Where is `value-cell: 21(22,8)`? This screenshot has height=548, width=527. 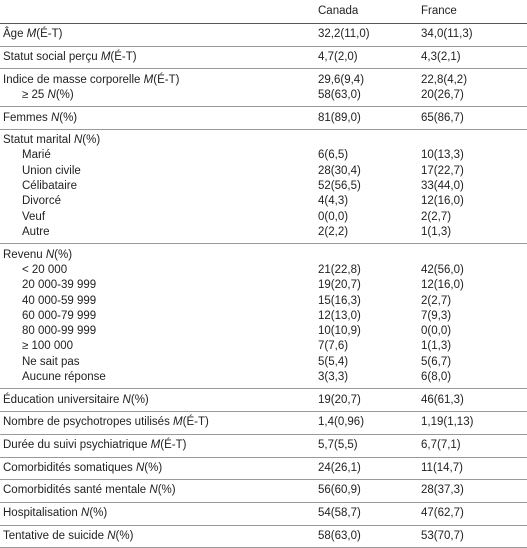
value-cell: 21(22,8) is located at coordinates (366, 270).